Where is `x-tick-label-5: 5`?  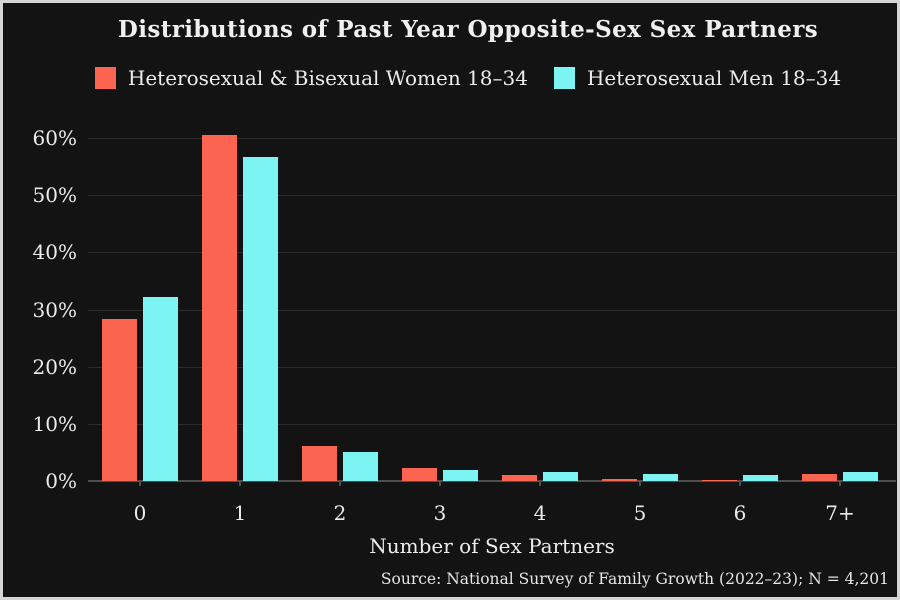 x-tick-label-5: 5 is located at coordinates (640, 513).